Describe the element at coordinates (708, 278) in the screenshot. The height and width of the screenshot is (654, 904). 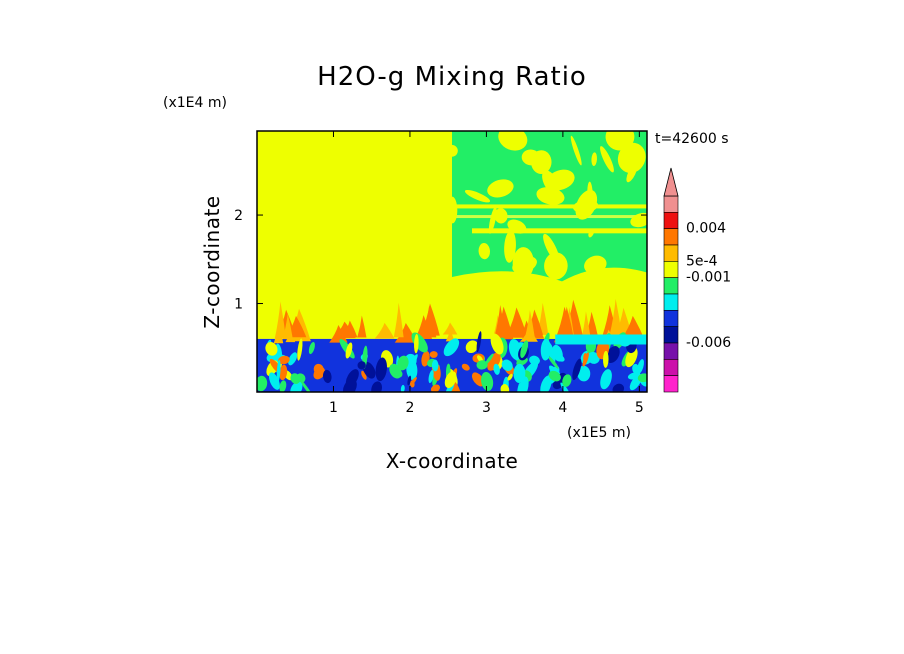
I see `colorbar-label: -0.001` at that location.